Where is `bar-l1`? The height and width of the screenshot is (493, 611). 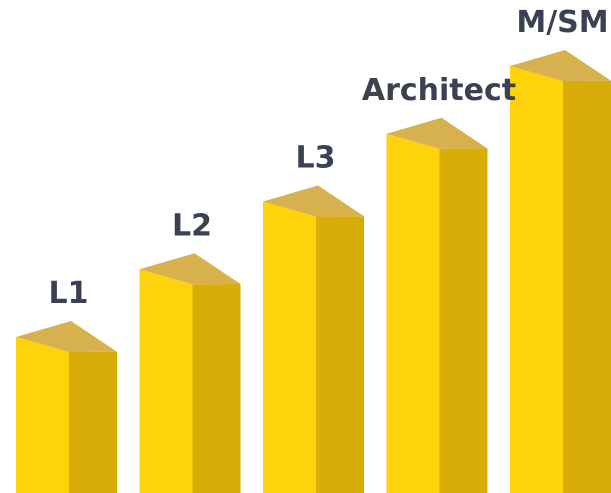 bar-l1 is located at coordinates (66, 407).